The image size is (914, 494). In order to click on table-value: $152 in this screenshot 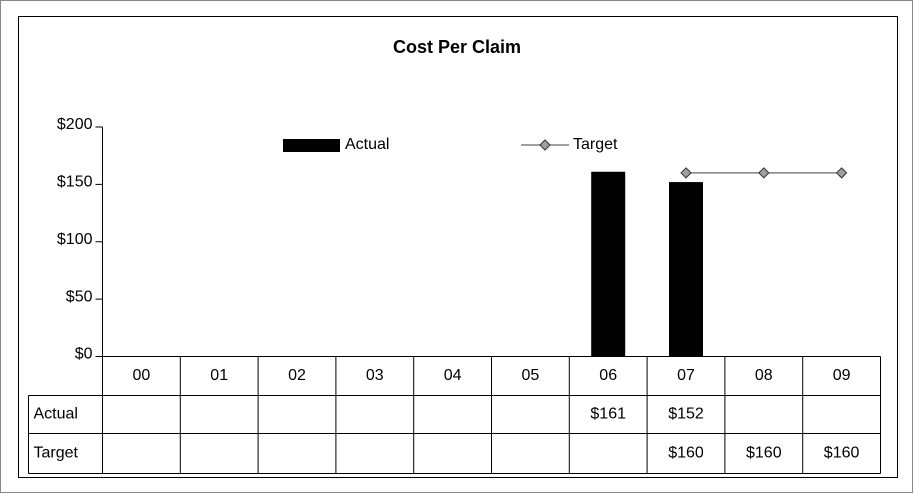, I will do `click(686, 414)`.